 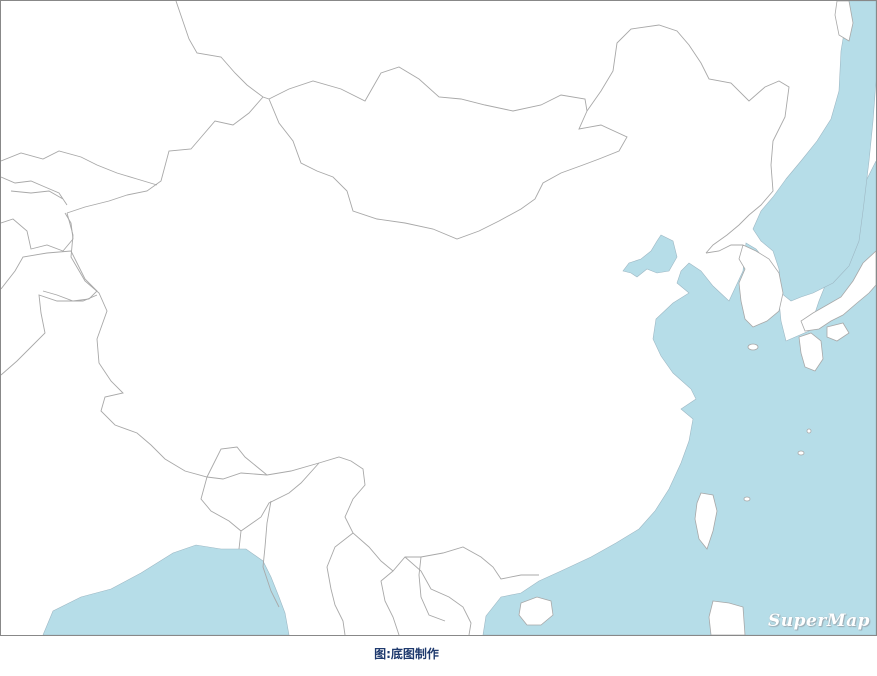 What do you see at coordinates (706, 521) in the screenshot?
I see `taiwan` at bounding box center [706, 521].